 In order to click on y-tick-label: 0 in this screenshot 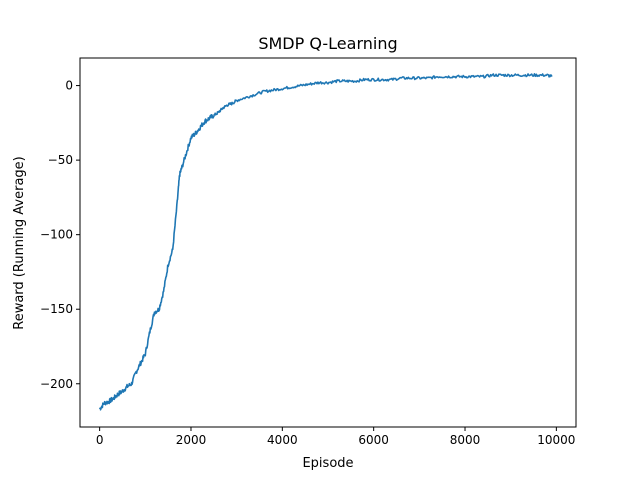, I will do `click(69, 86)`.